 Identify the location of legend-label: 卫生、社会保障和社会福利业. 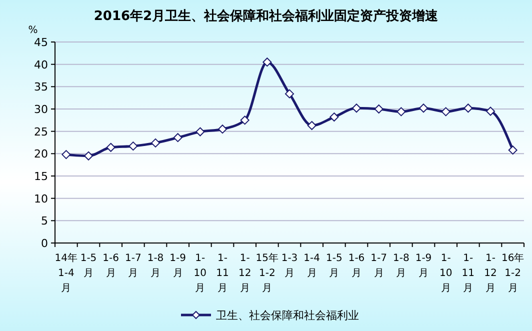
(287, 315).